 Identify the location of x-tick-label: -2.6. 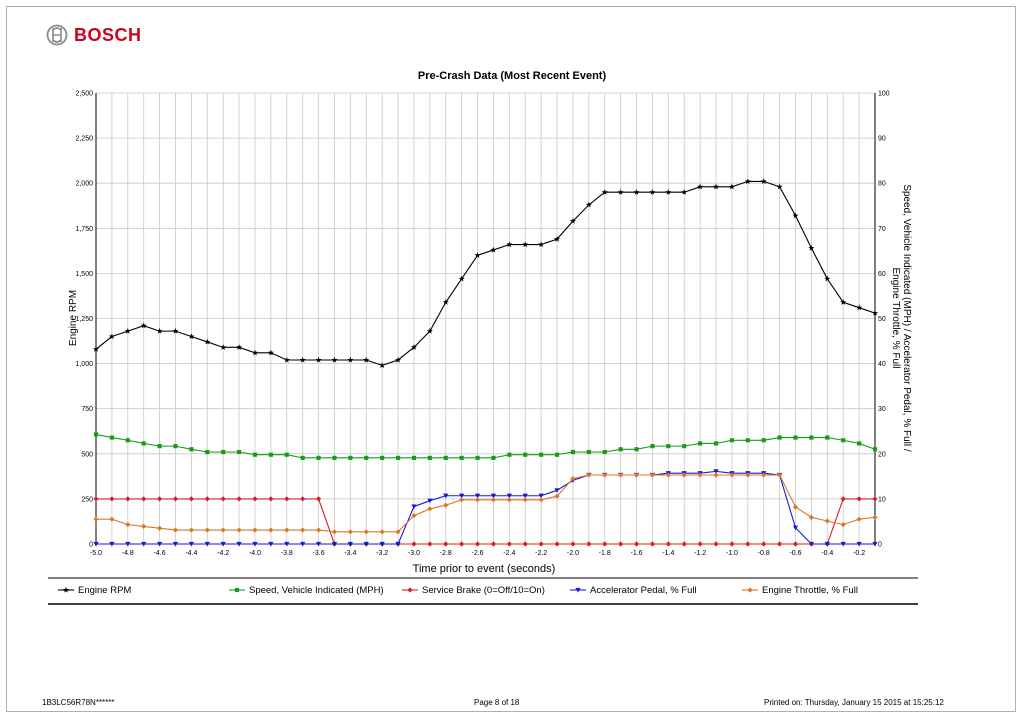
(478, 553).